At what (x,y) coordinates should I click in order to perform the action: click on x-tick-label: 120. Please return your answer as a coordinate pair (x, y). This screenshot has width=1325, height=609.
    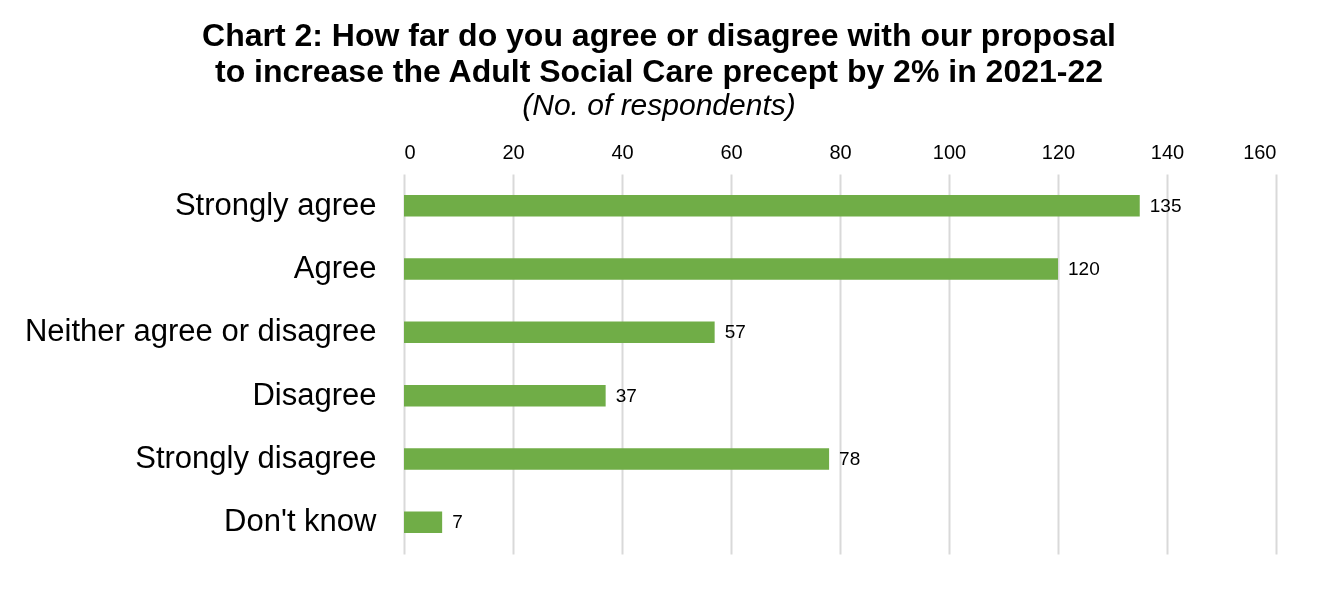
    Looking at the image, I should click on (1058, 151).